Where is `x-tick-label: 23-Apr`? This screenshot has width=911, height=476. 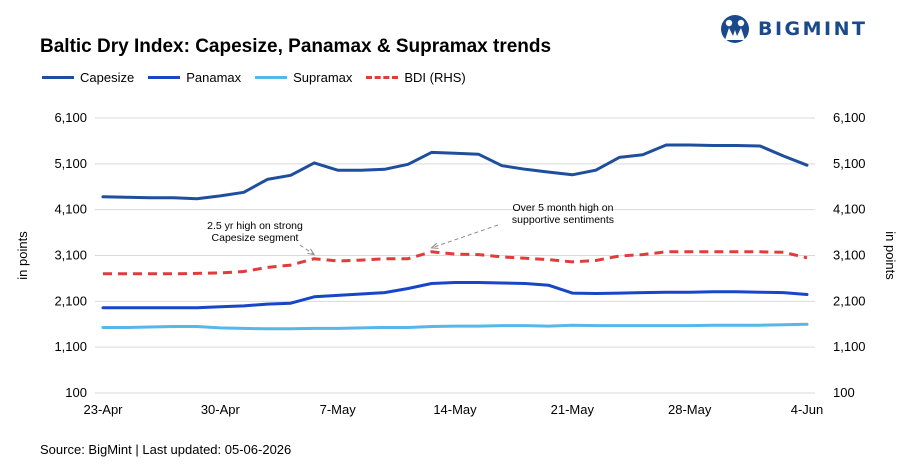
x-tick-label: 23-Apr is located at coordinates (103, 409).